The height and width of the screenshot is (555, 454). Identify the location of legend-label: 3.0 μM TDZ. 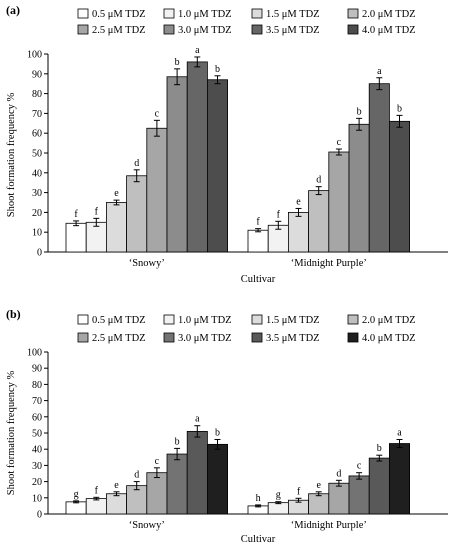
(205, 30).